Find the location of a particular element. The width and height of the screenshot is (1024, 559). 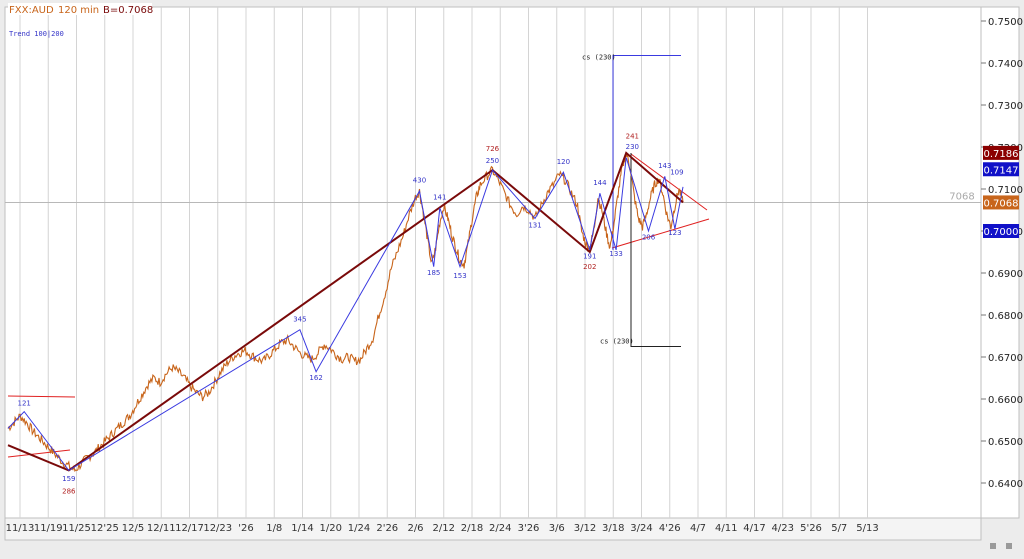

wave-count-label: 162 is located at coordinates (315, 378).